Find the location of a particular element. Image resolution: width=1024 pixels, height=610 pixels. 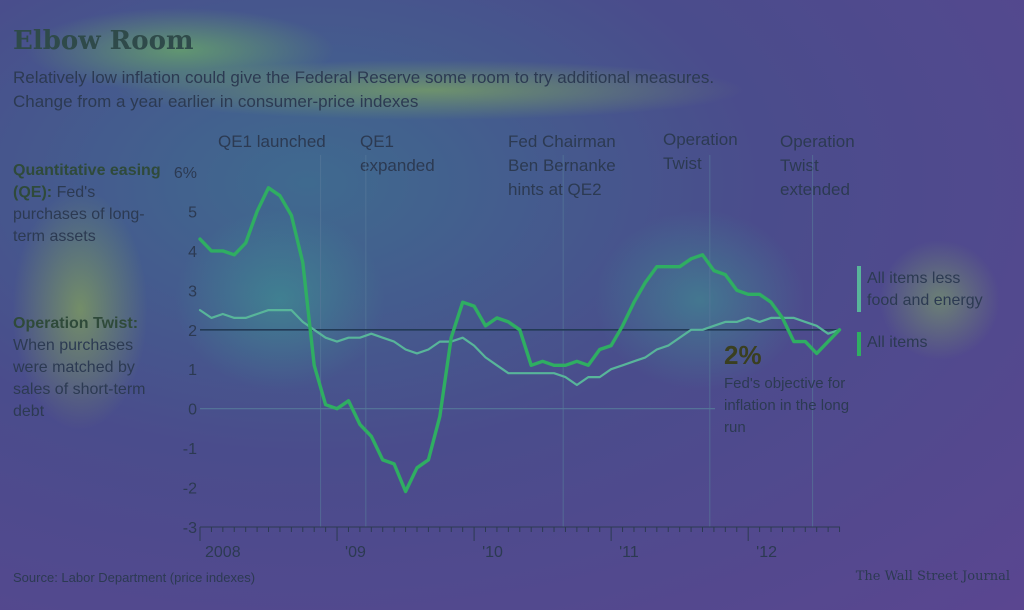

x-tick-label: '12 is located at coordinates (766, 552).